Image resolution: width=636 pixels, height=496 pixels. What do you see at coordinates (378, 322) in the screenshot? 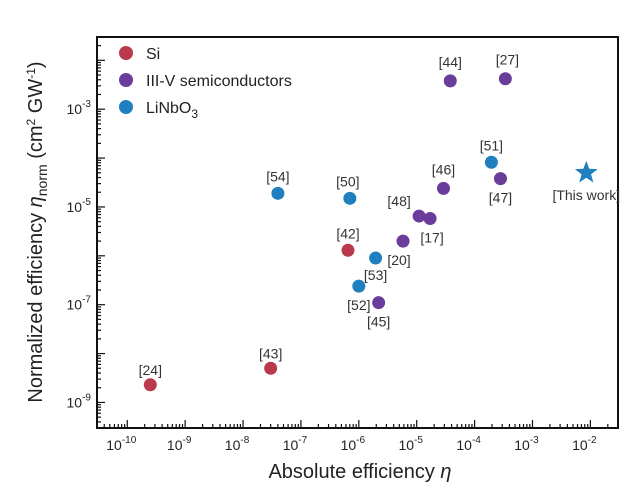
I see `point-label: [45]` at bounding box center [378, 322].